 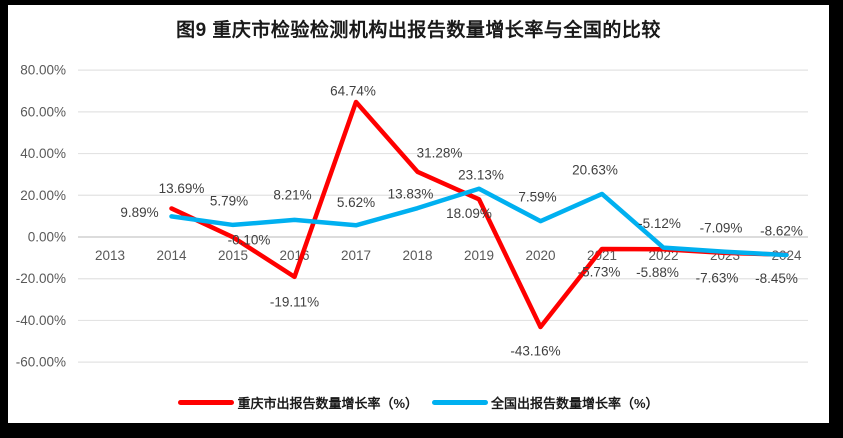 What do you see at coordinates (47, 237) in the screenshot?
I see `y-axis-tick-label: 0.00%` at bounding box center [47, 237].